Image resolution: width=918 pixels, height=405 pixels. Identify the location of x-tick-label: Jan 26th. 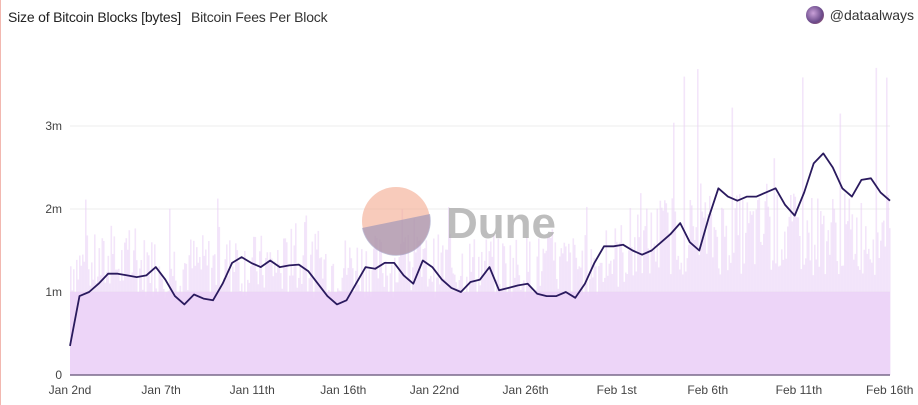
(526, 390).